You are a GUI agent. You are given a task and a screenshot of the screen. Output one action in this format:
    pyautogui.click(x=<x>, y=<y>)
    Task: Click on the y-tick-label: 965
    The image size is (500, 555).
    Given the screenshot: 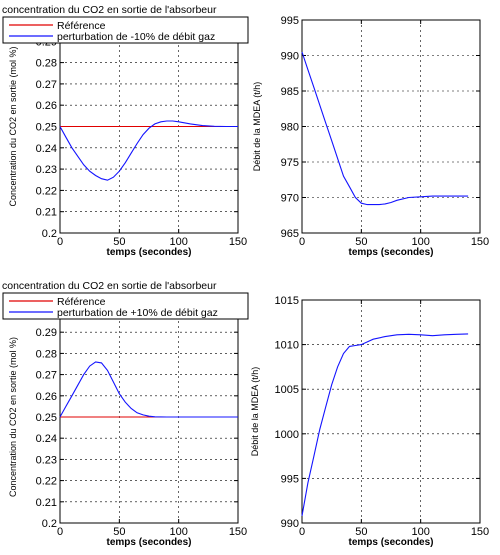 What is the action you would take?
    pyautogui.click(x=290, y=234)
    